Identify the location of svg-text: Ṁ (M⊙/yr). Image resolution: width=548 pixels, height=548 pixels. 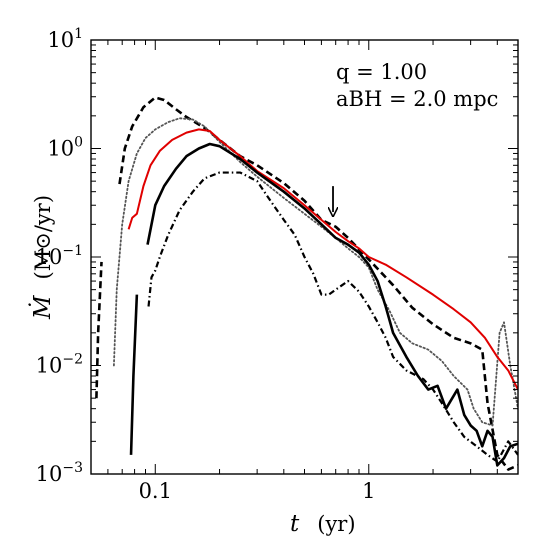
(42, 257).